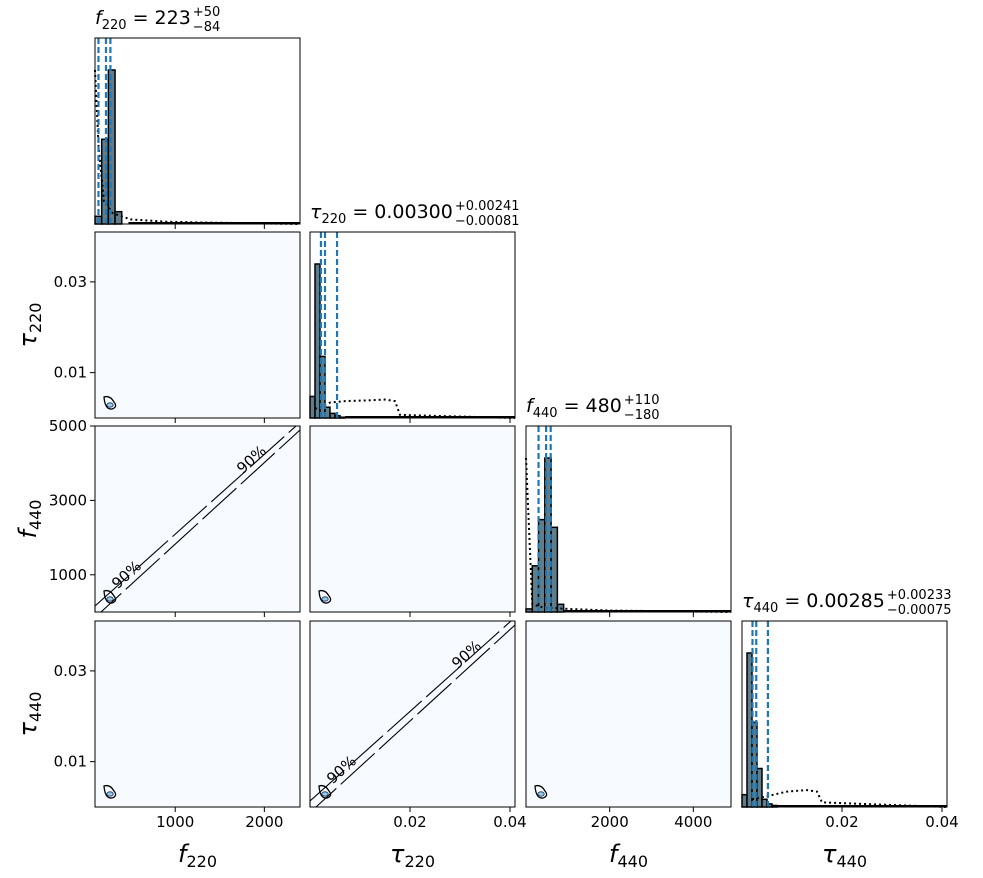 Image resolution: width=983 pixels, height=878 pixels. What do you see at coordinates (412, 855) in the screenshot?
I see `x-axis-label-tau220: τ220` at bounding box center [412, 855].